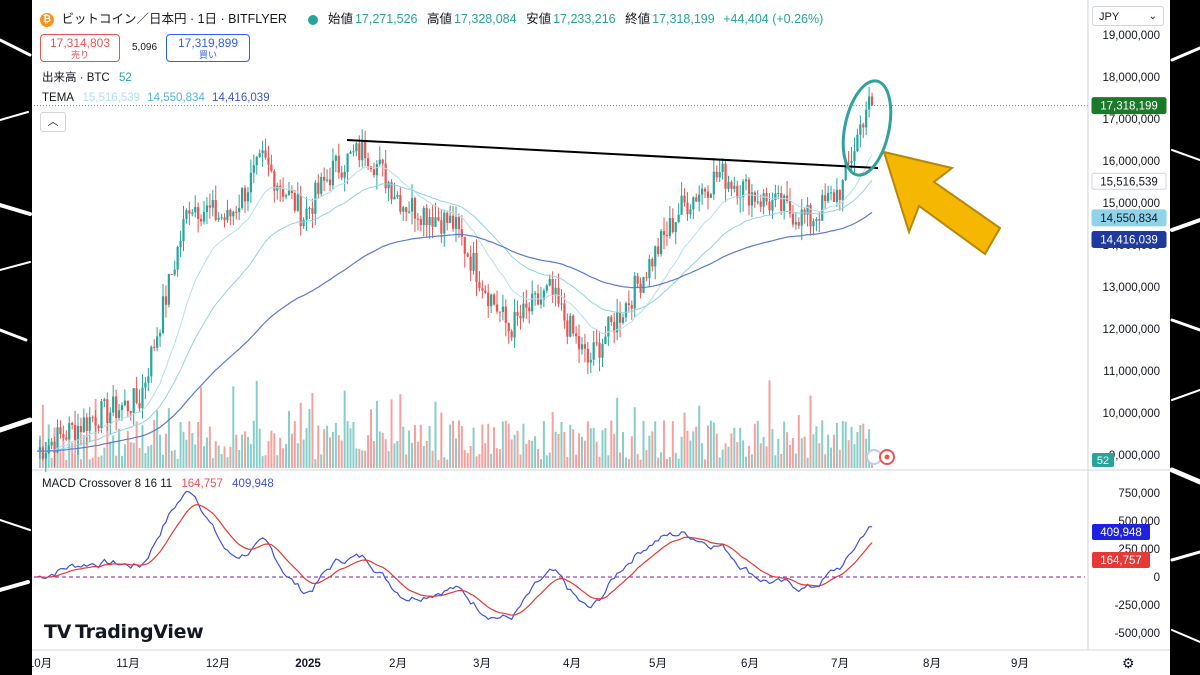 This screenshot has height=675, width=1200. I want to click on price-axis-label: 16,000,000, so click(1131, 162).